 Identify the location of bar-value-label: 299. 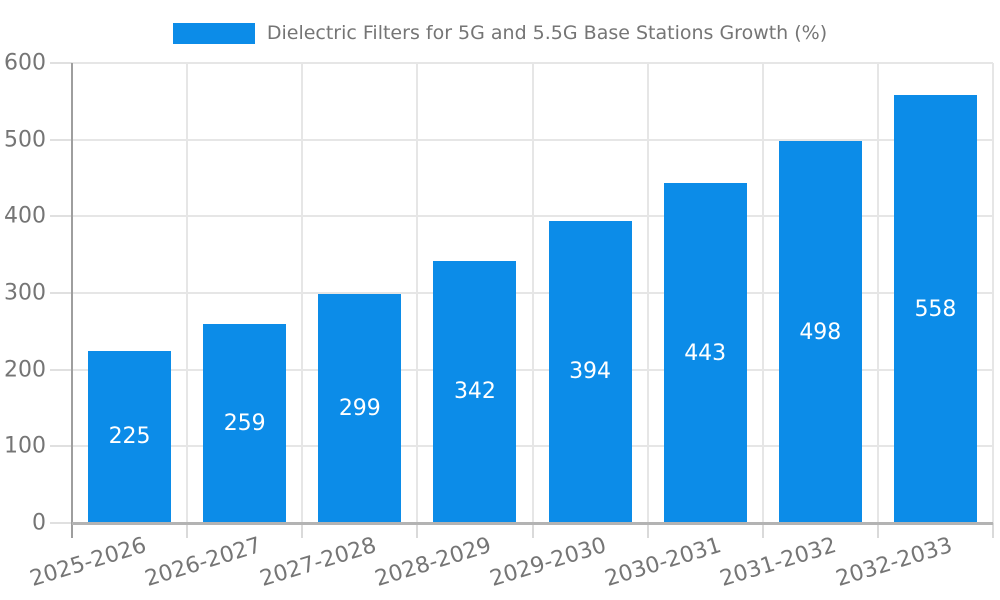
(359, 408).